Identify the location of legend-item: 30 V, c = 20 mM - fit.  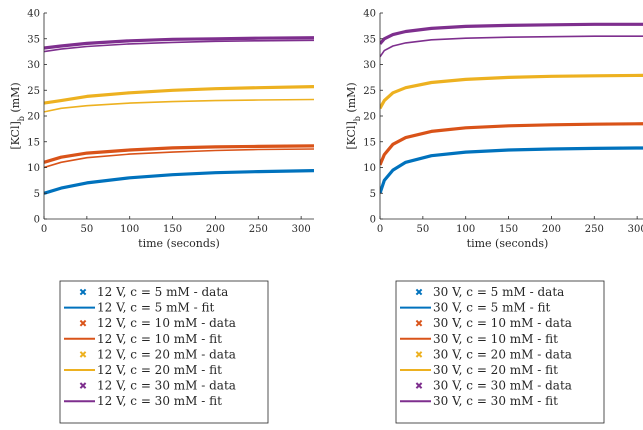
(479, 370).